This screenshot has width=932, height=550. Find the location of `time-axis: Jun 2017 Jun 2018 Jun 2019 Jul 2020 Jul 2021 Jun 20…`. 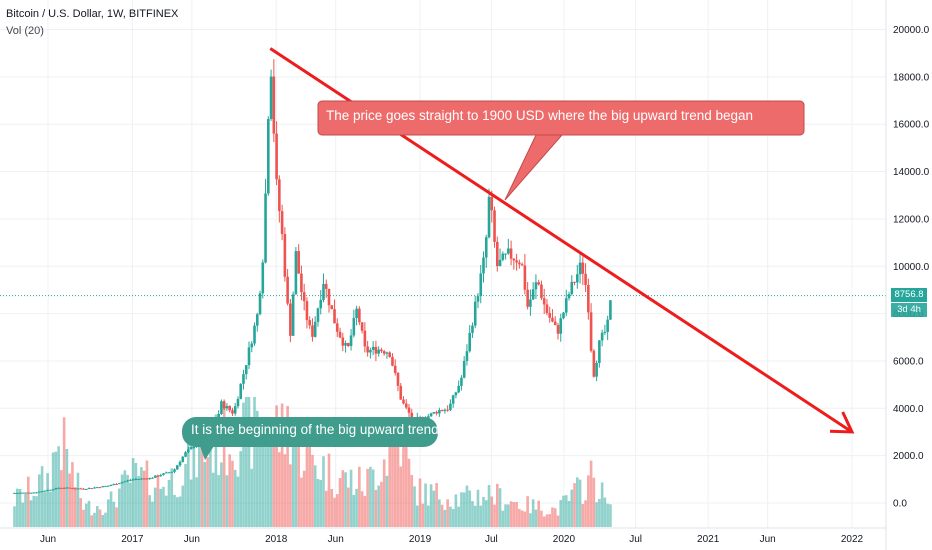

time-axis: Jun 2017 Jun 2018 Jun 2019 Jul 2020 Jul 2021 Jun 20… is located at coordinates (452, 539).